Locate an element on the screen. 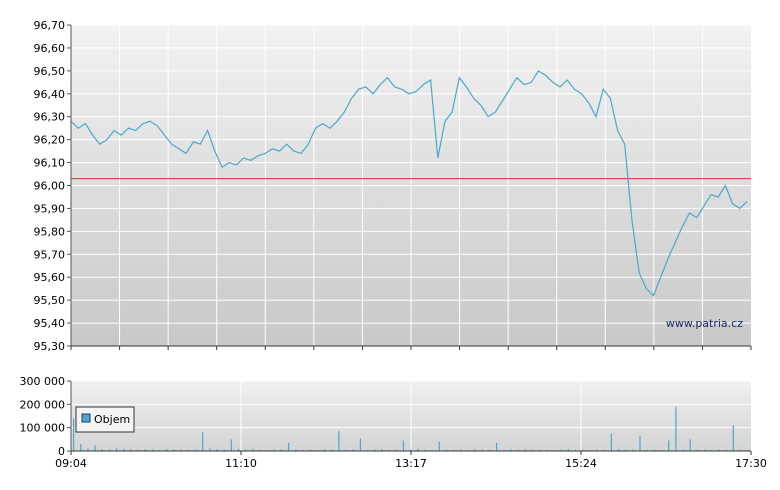 The image size is (780, 490). price-y-tick-label: 95,90 is located at coordinates (50, 208).